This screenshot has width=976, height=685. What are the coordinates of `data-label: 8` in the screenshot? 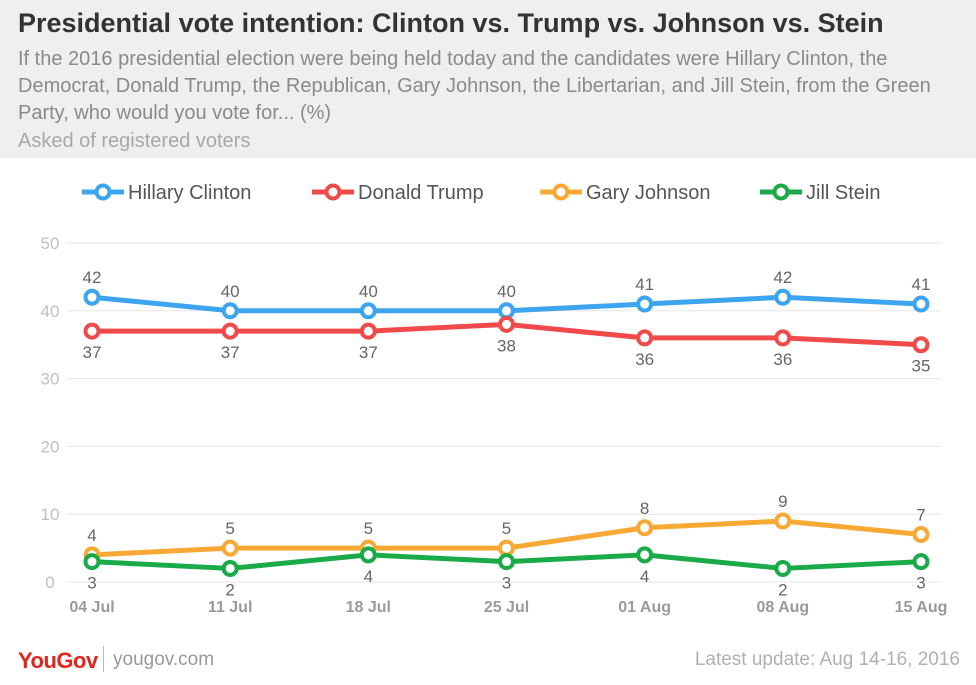 It's located at (644, 508).